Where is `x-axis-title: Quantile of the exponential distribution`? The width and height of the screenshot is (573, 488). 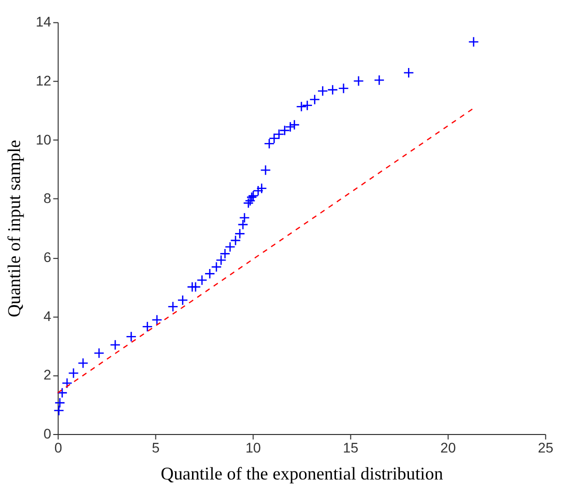 x-axis-title: Quantile of the exponential distribution is located at coordinates (302, 473).